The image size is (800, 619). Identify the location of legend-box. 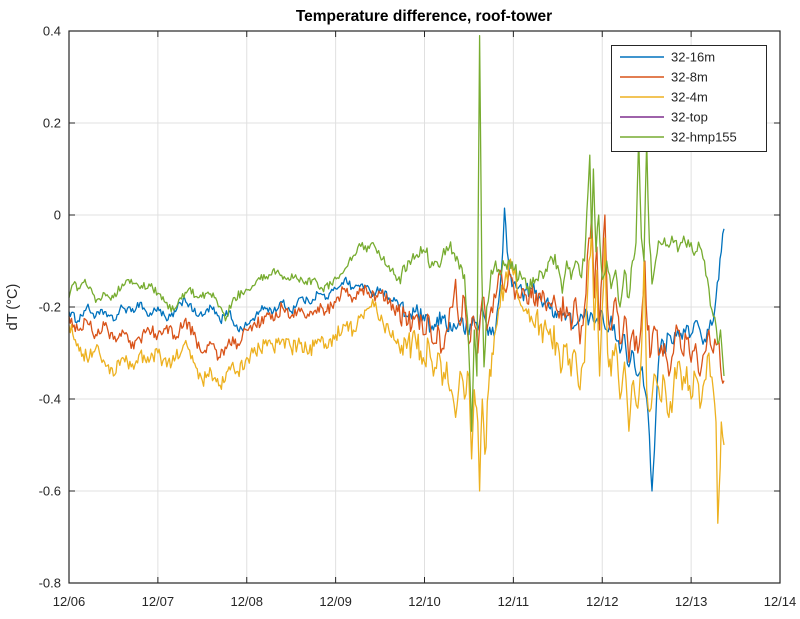
(689, 98).